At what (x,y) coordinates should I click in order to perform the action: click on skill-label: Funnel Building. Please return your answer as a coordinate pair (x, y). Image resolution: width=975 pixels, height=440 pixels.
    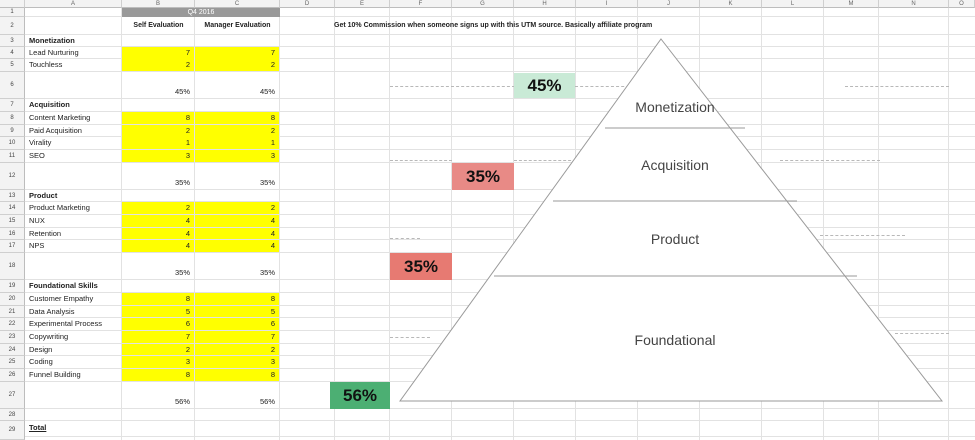
    Looking at the image, I should click on (55, 374).